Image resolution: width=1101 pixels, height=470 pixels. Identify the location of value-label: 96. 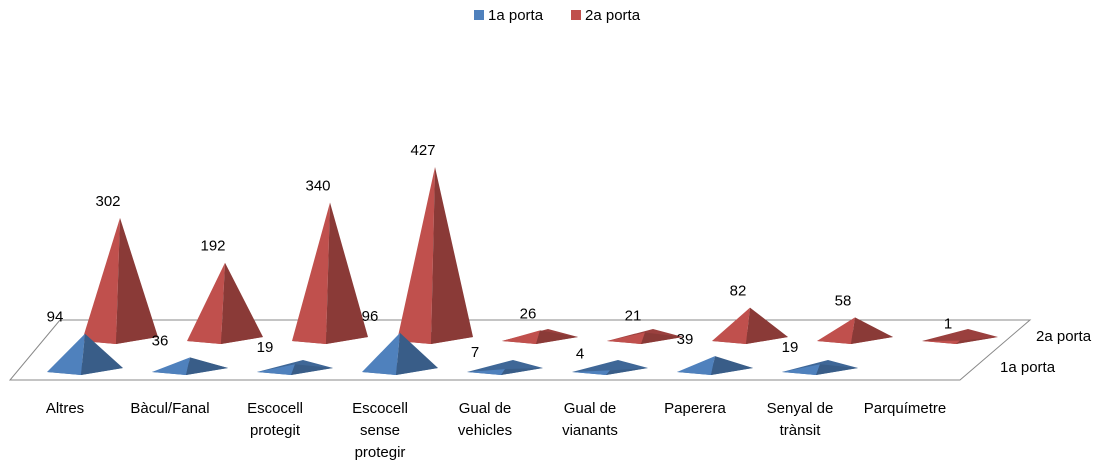
(370, 316).